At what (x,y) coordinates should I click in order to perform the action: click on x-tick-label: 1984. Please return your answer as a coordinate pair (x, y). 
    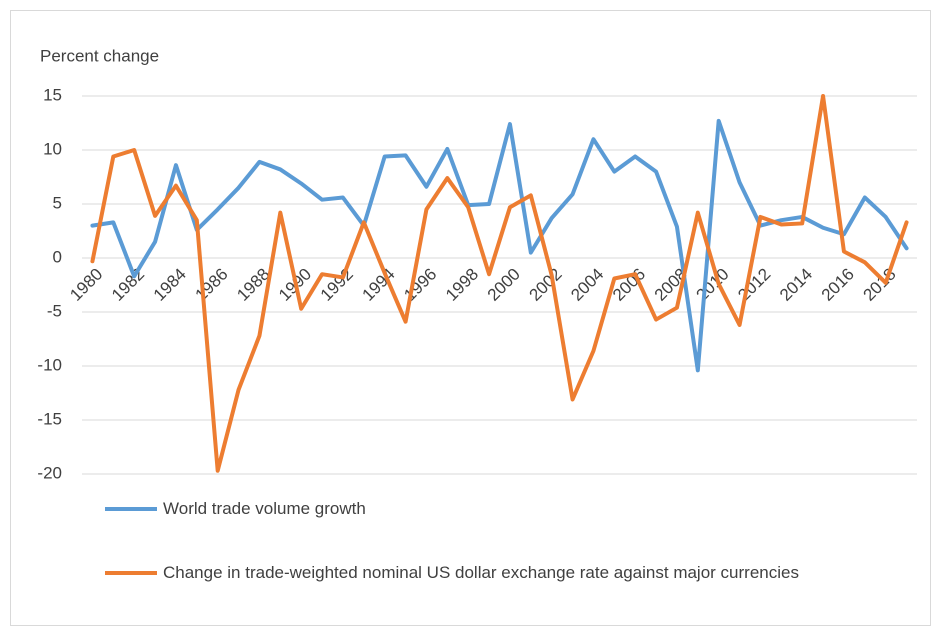
    Looking at the image, I should click on (170, 285).